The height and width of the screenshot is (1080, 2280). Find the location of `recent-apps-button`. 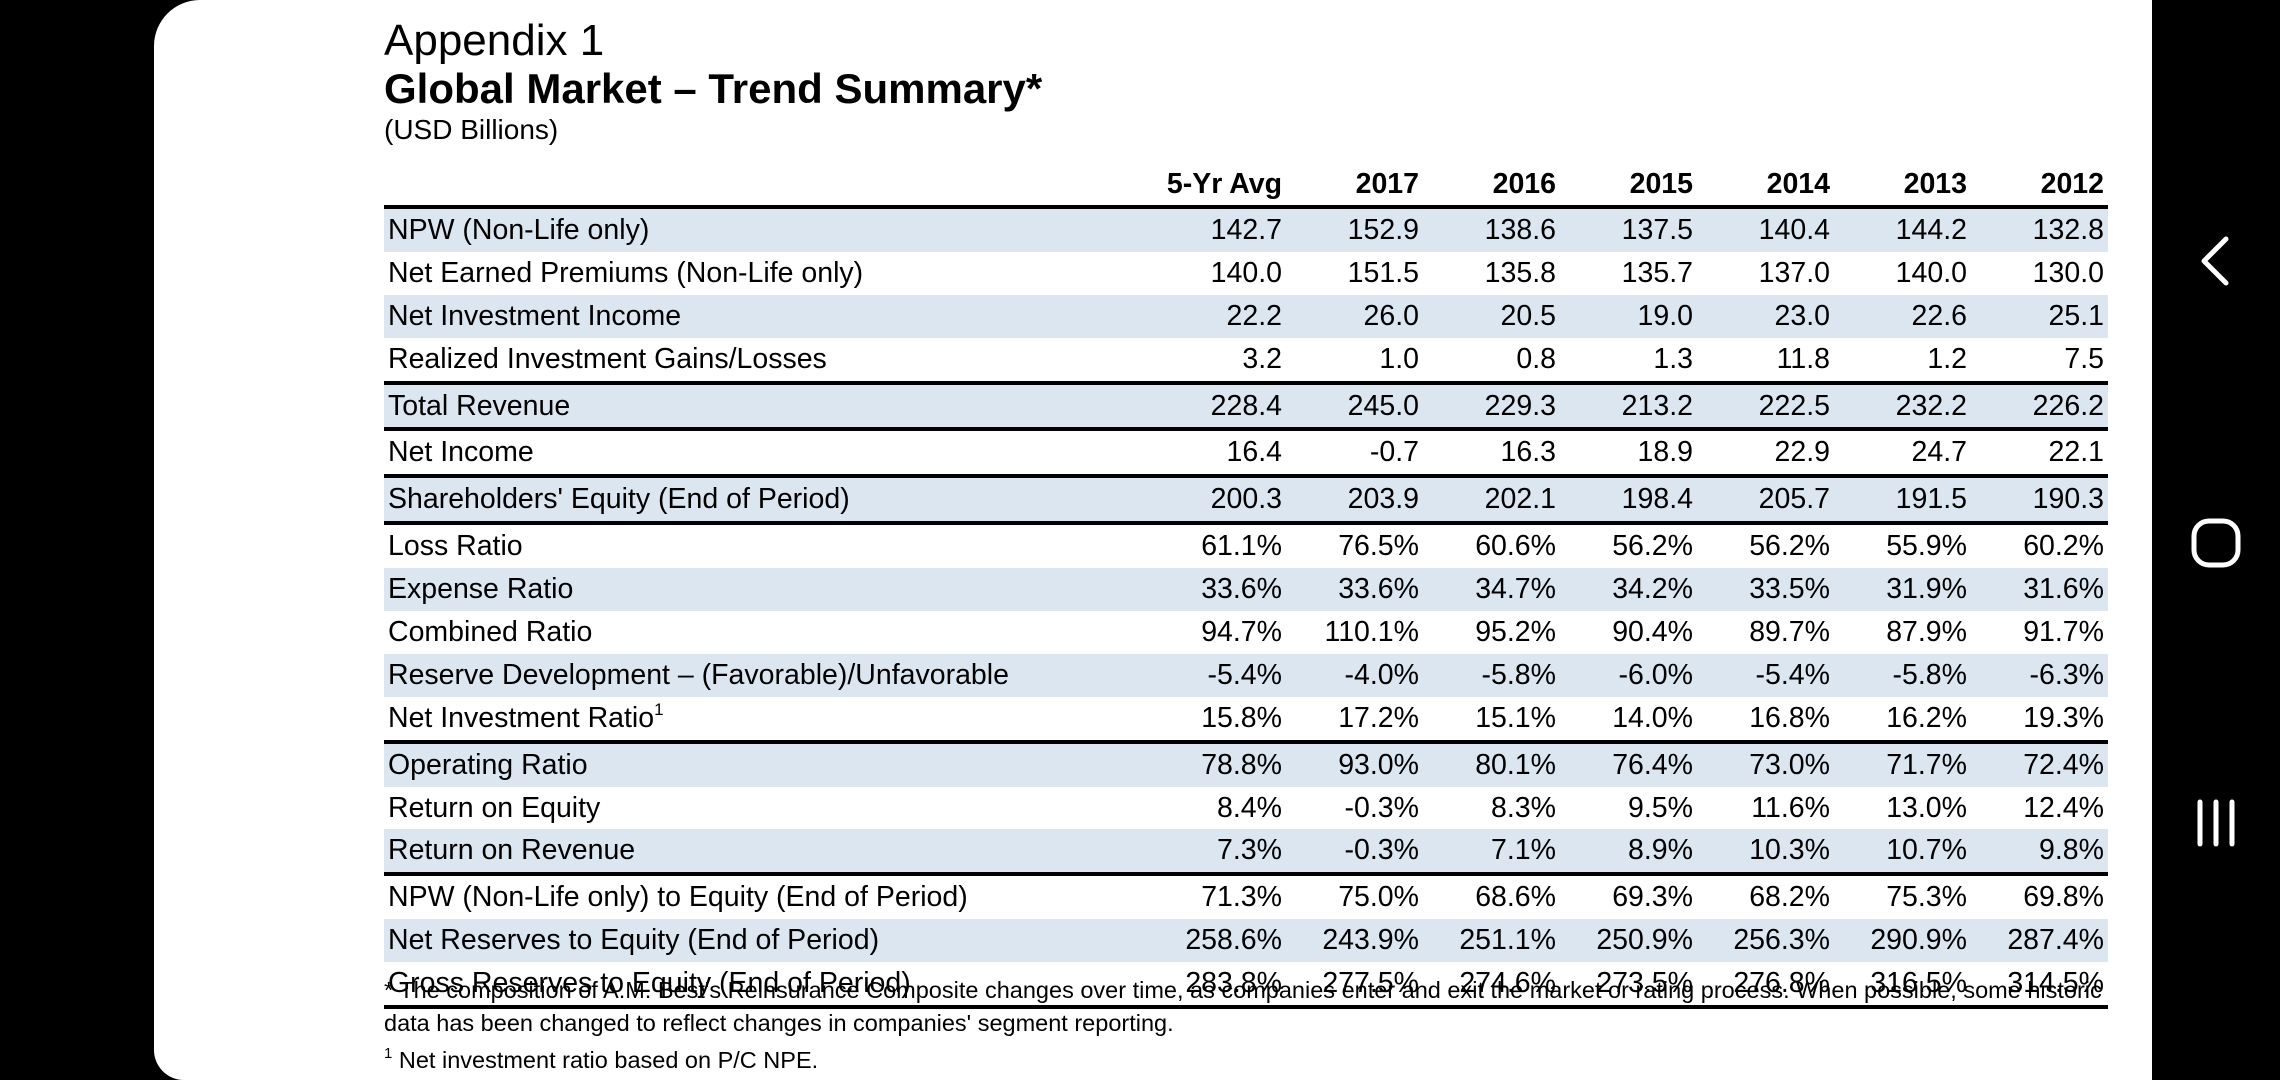

recent-apps-button is located at coordinates (2216, 823).